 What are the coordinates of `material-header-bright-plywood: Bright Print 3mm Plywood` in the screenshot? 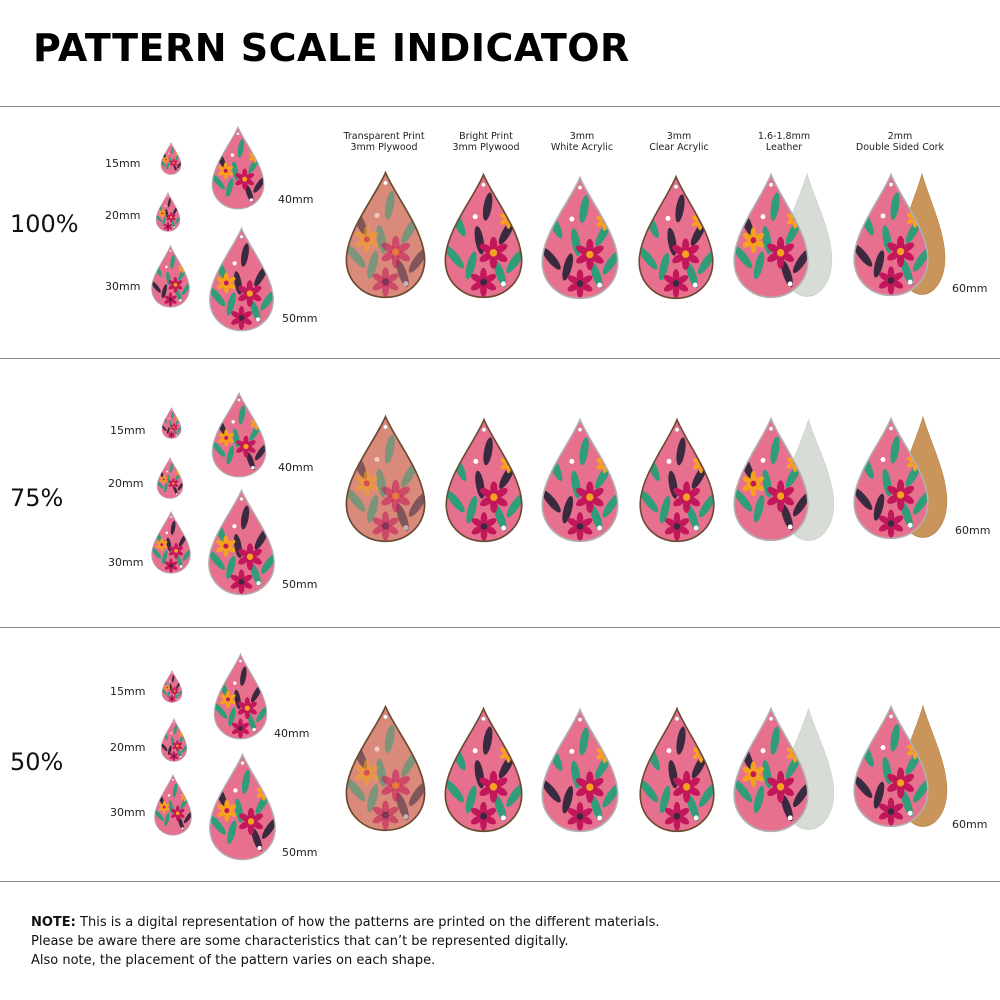 It's located at (486, 142).